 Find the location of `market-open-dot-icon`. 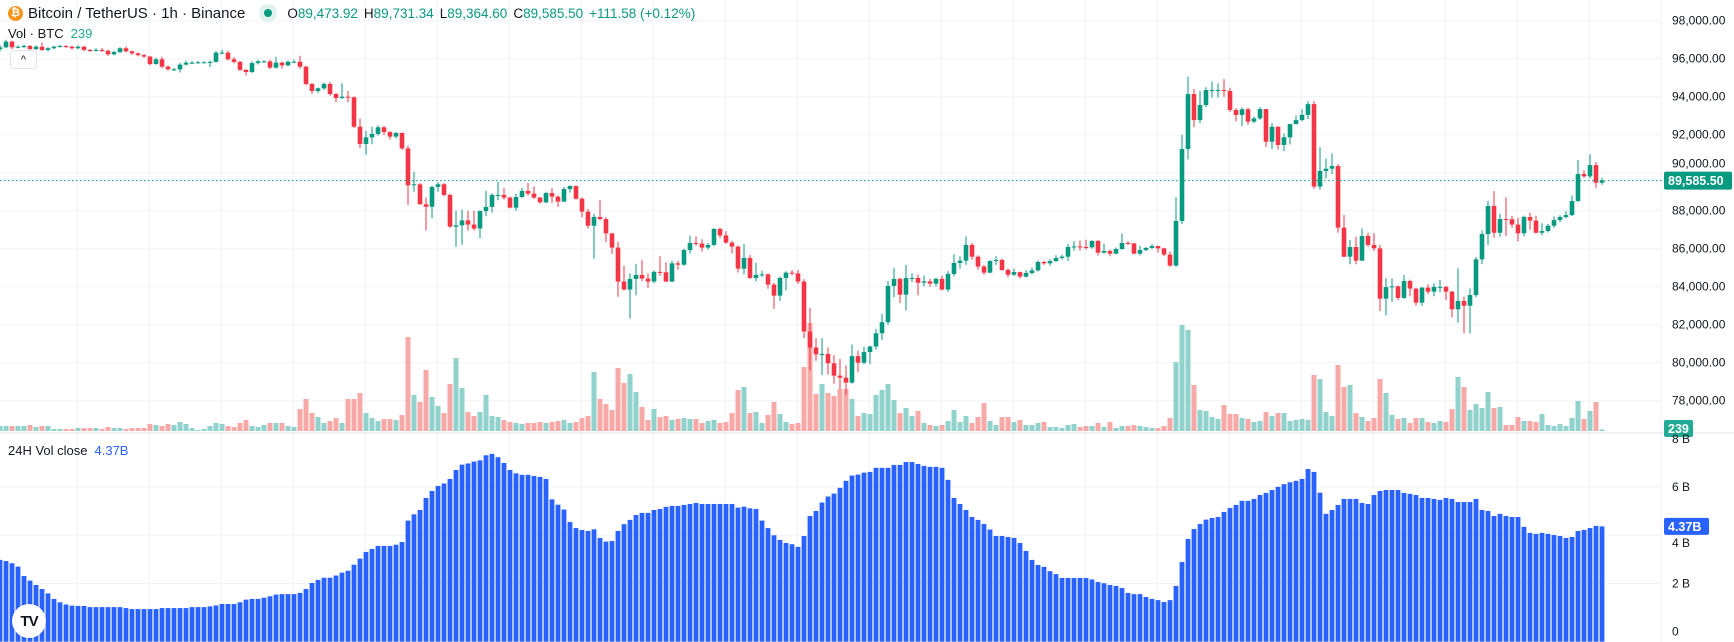

market-open-dot-icon is located at coordinates (268, 13).